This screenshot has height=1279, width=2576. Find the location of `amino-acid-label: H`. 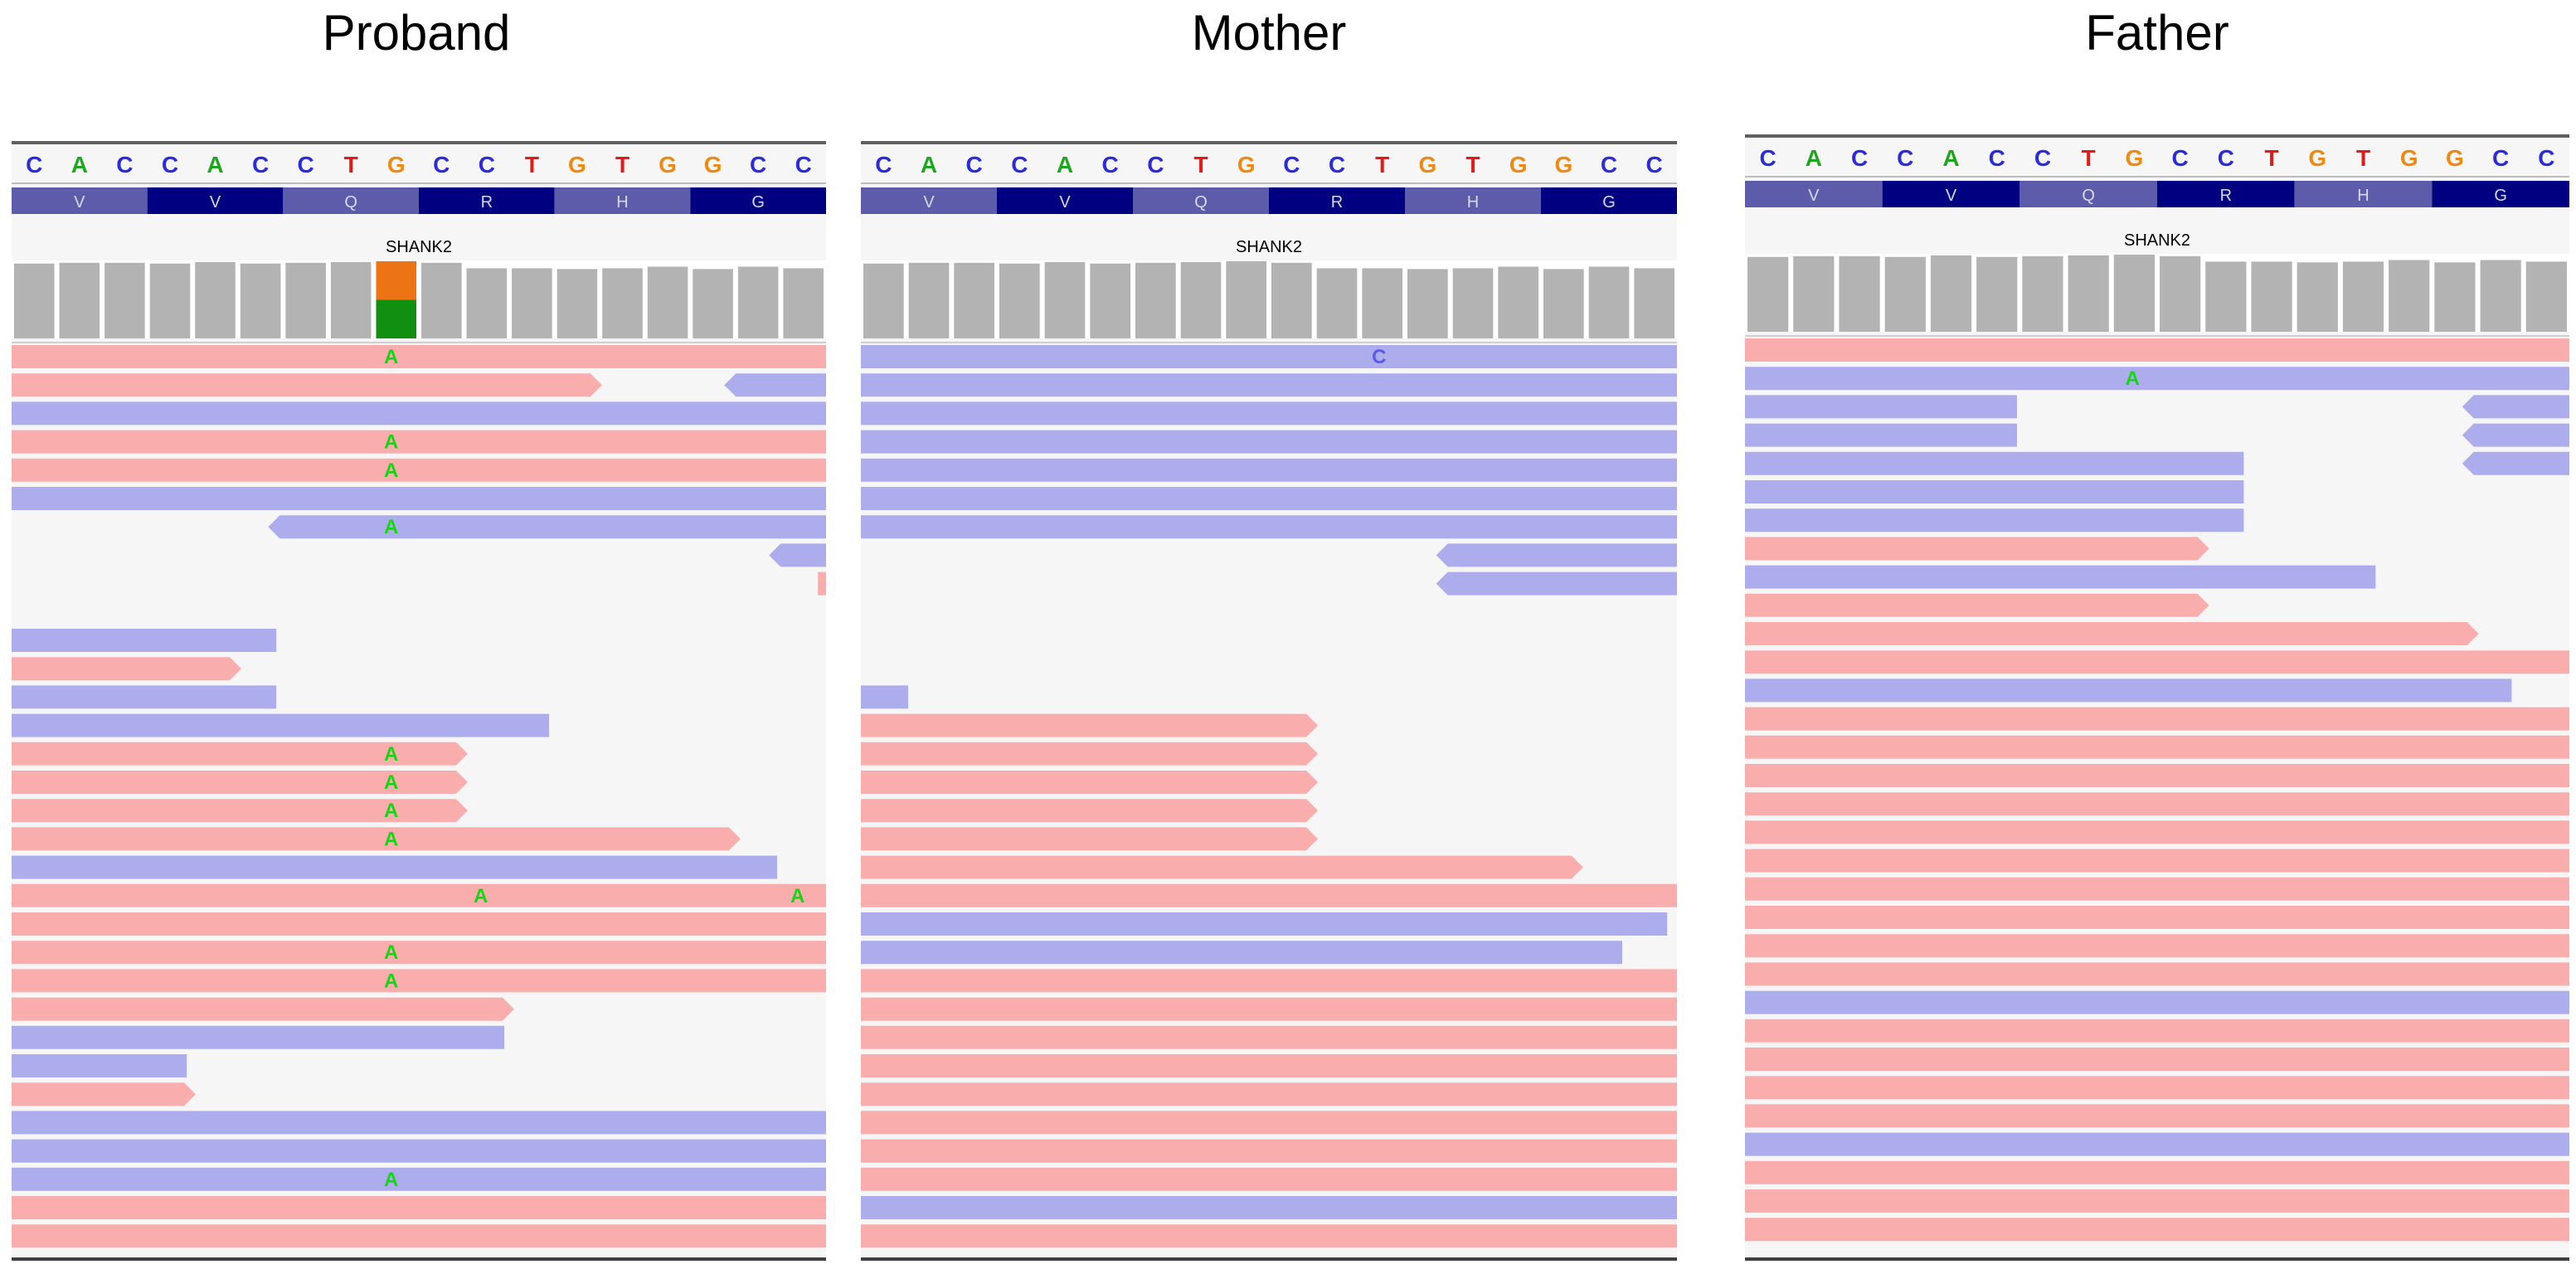

amino-acid-label: H is located at coordinates (622, 203).